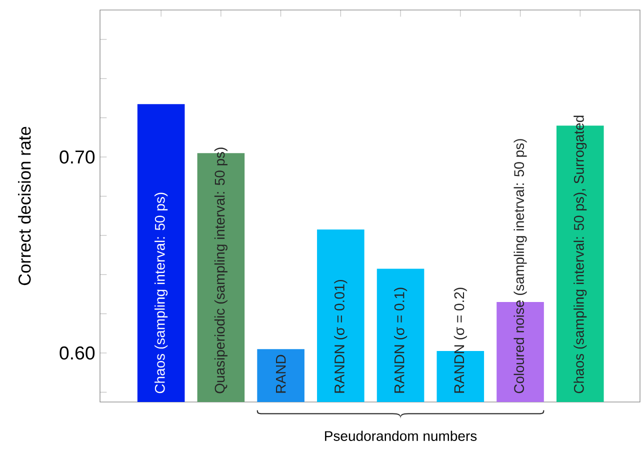  What do you see at coordinates (520, 266) in the screenshot?
I see `x-tick-label: Coloured noise (sampling inetrval: 50 ps)` at bounding box center [520, 266].